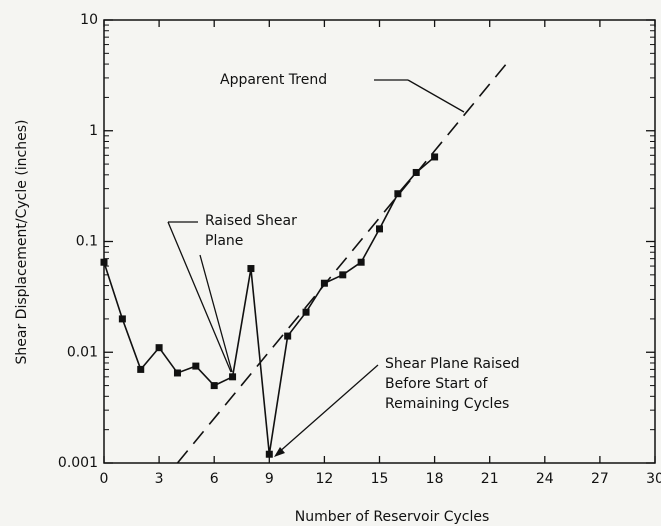 The image size is (661, 526). I want to click on x-tick-label: 12, so click(324, 479).